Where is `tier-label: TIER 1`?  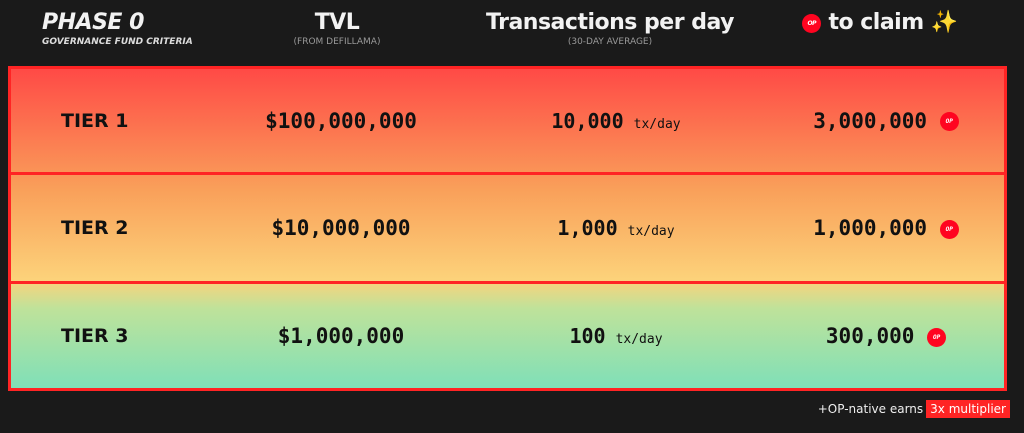
tier-label: TIER 1 is located at coordinates (95, 120).